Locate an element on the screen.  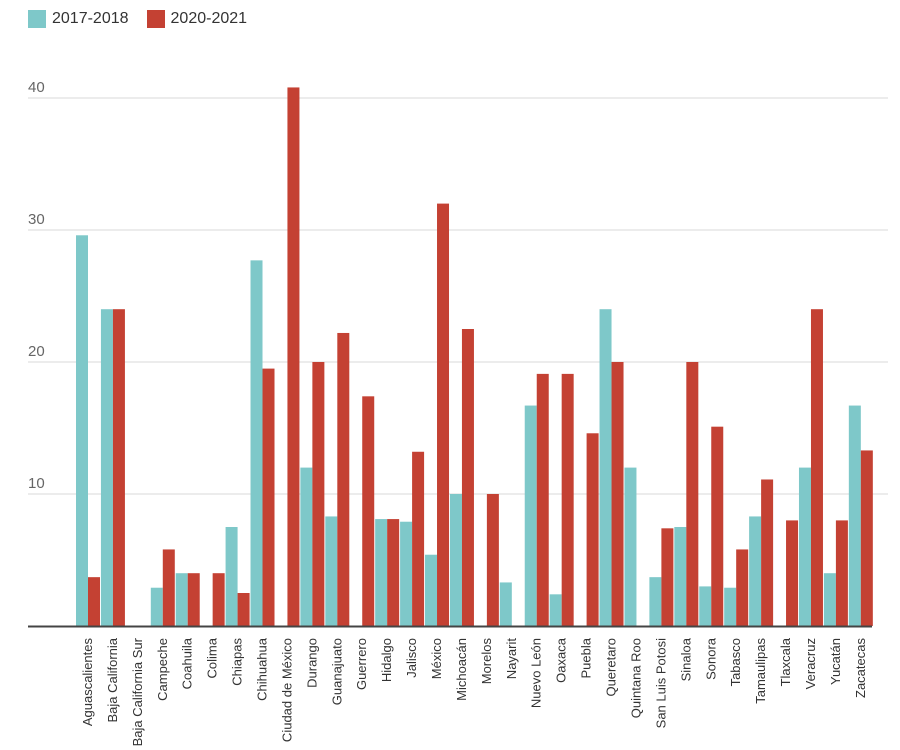
x-tick-label: Michoacán is located at coordinates (461, 669).